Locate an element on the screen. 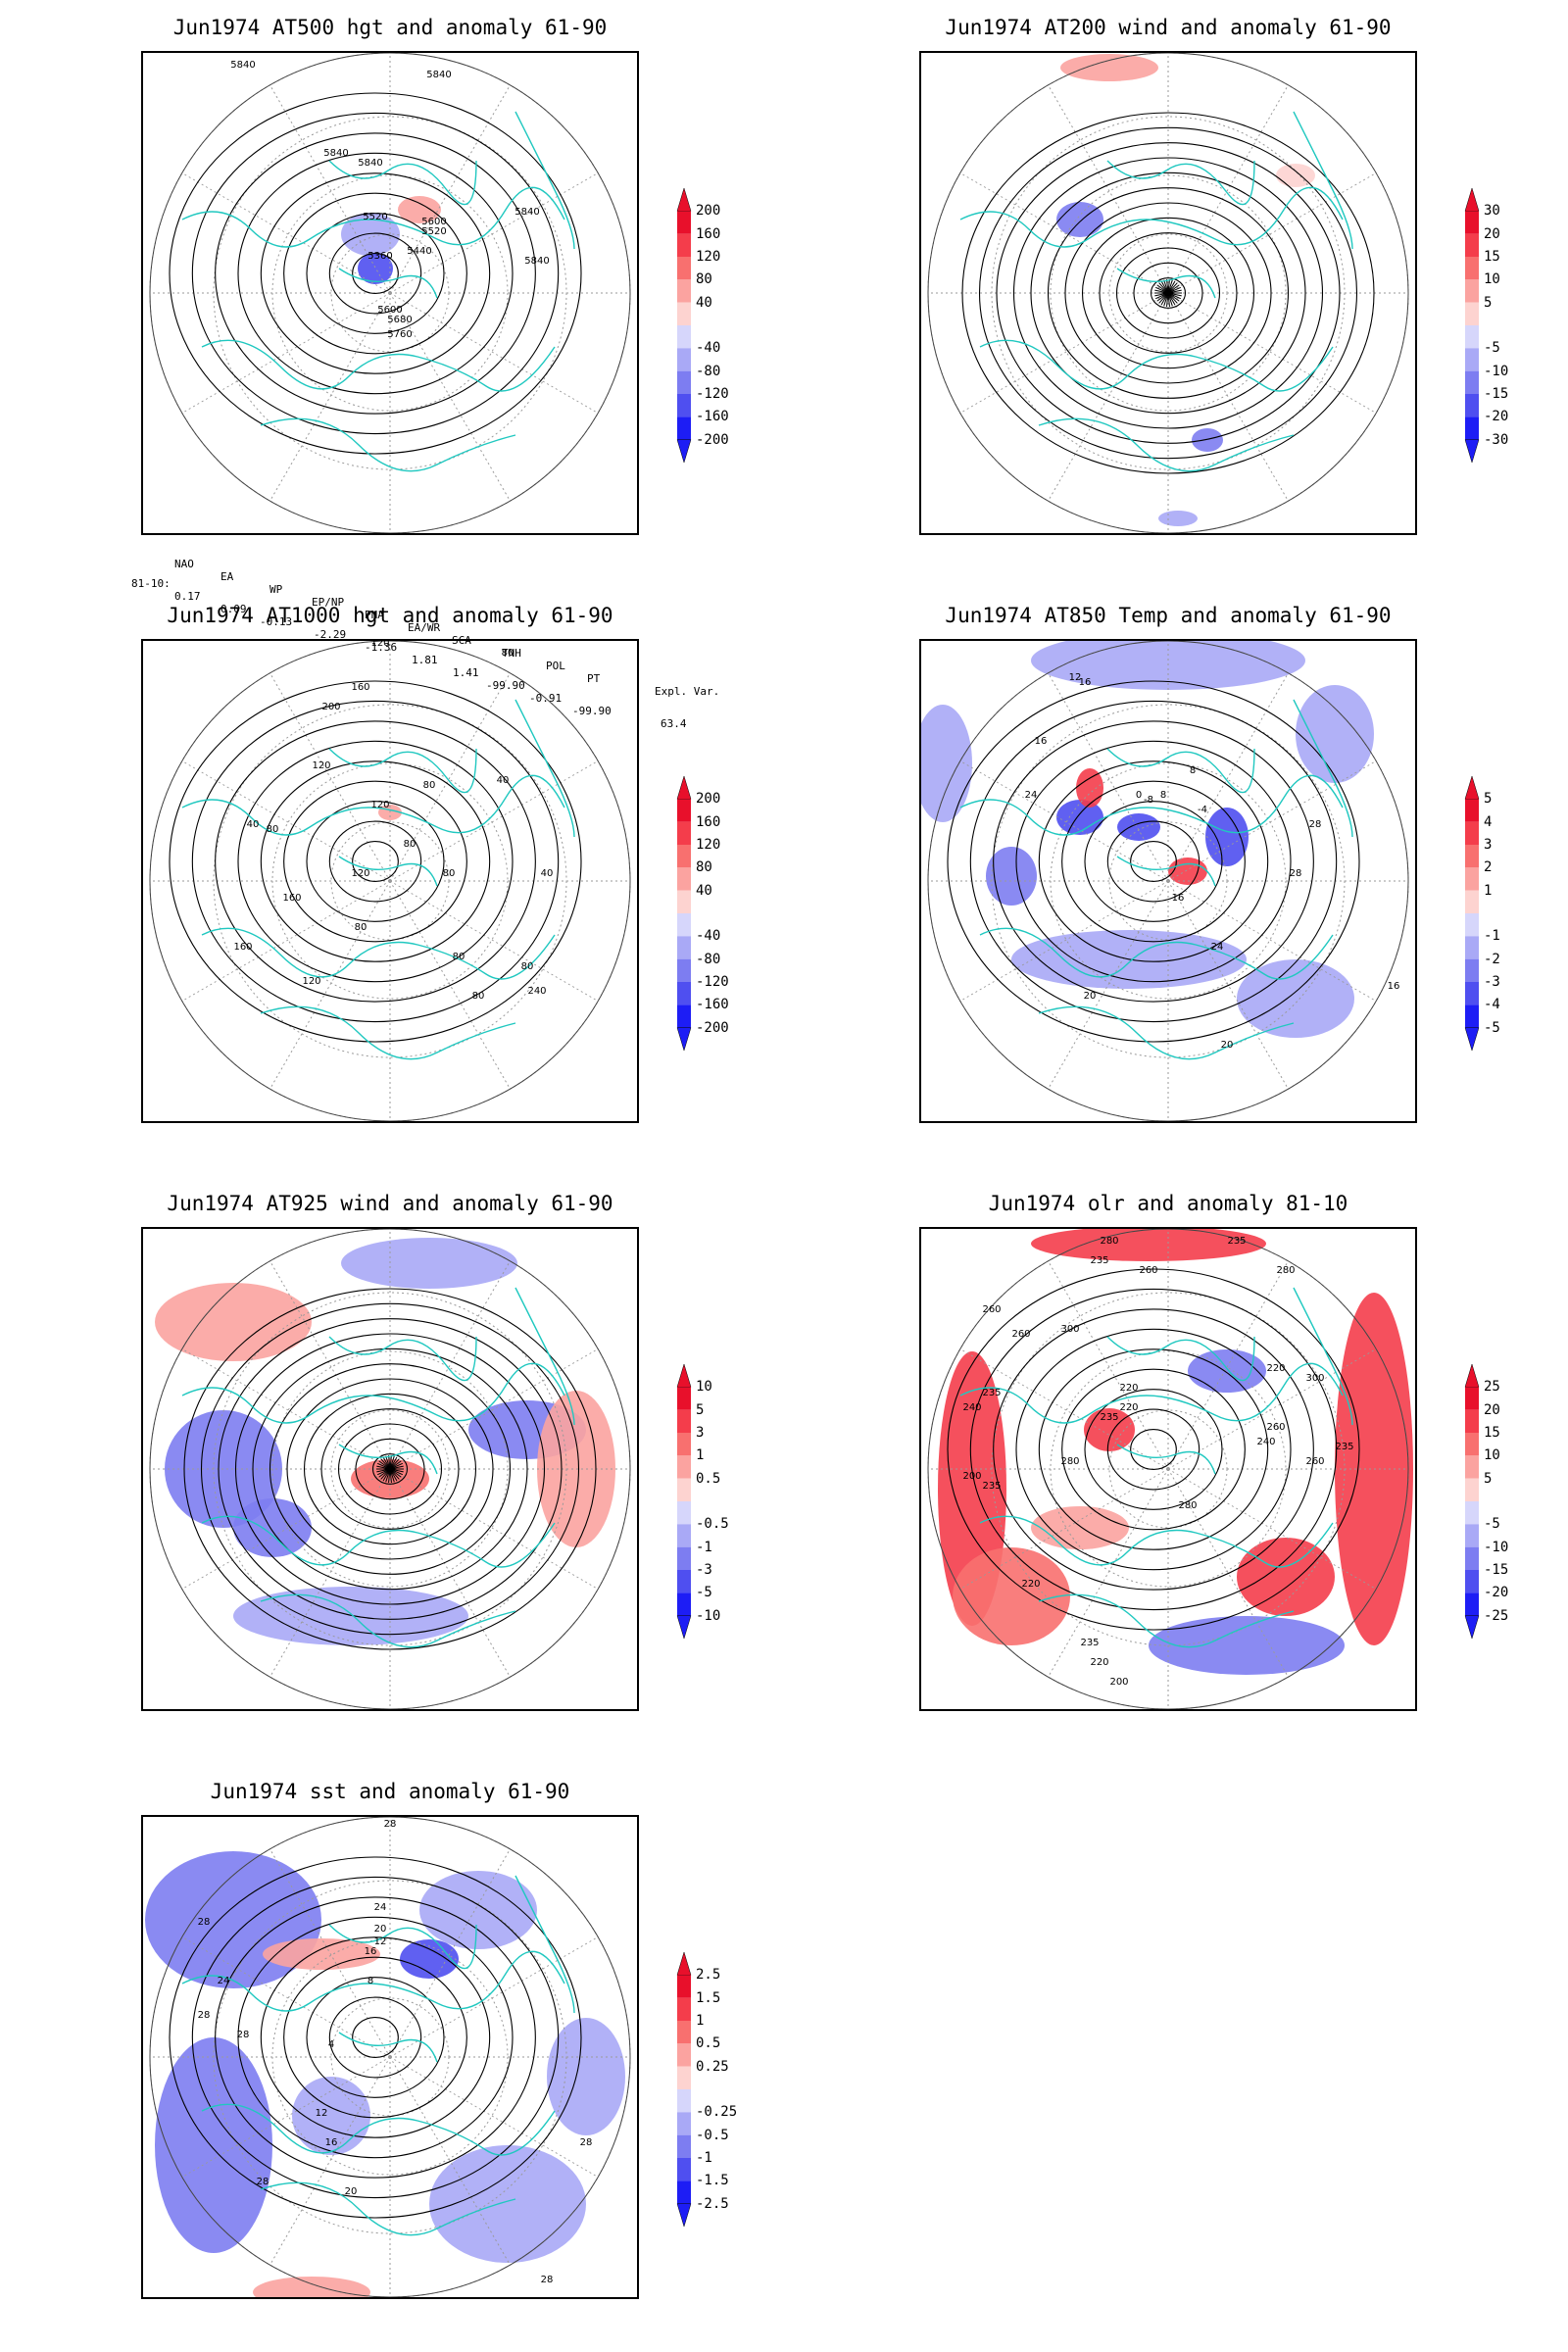 This screenshot has width=1568, height=2352. contour-label: 28 is located at coordinates (204, 1922).